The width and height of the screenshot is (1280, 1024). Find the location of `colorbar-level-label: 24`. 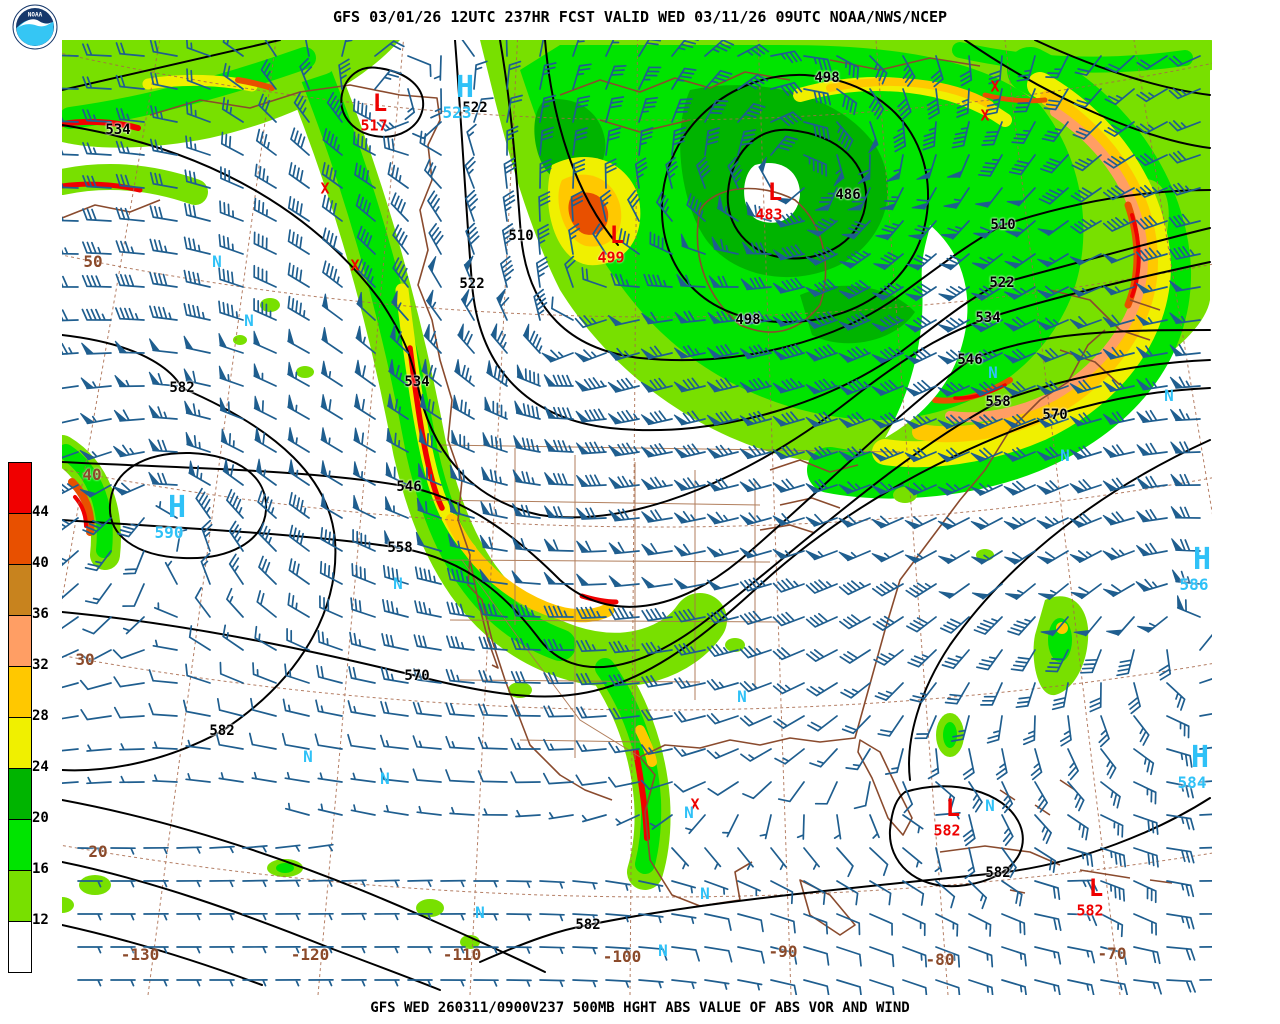

colorbar-level-label: 24 is located at coordinates (40, 767).